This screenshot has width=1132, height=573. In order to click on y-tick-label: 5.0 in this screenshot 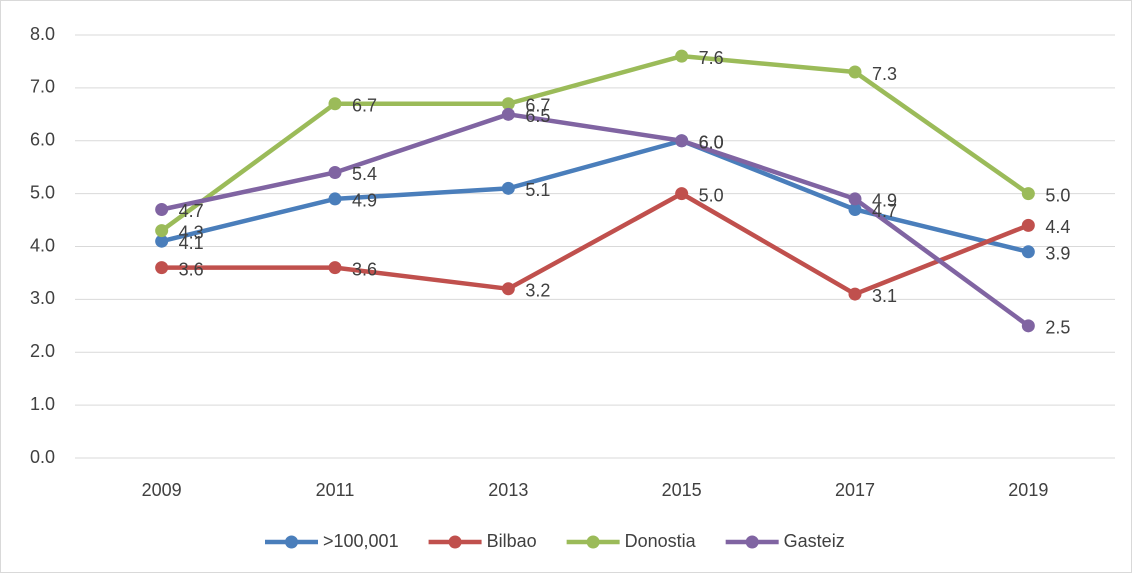, I will do `click(42, 192)`.